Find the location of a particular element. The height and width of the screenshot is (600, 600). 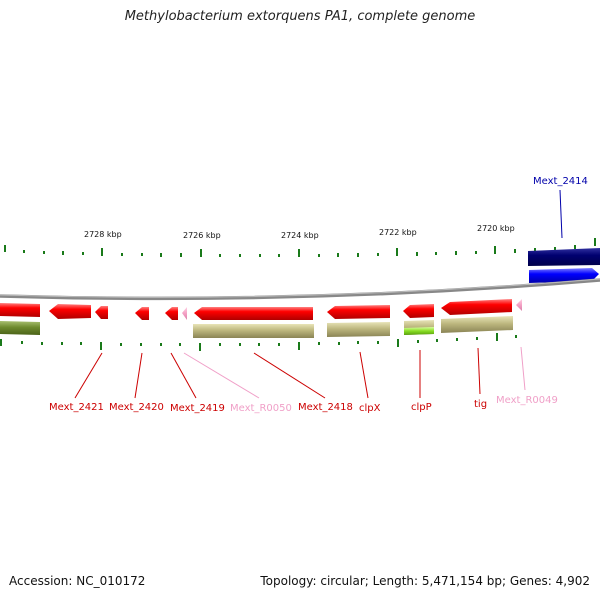

gene-label-clpx: clpX is located at coordinates (370, 408).